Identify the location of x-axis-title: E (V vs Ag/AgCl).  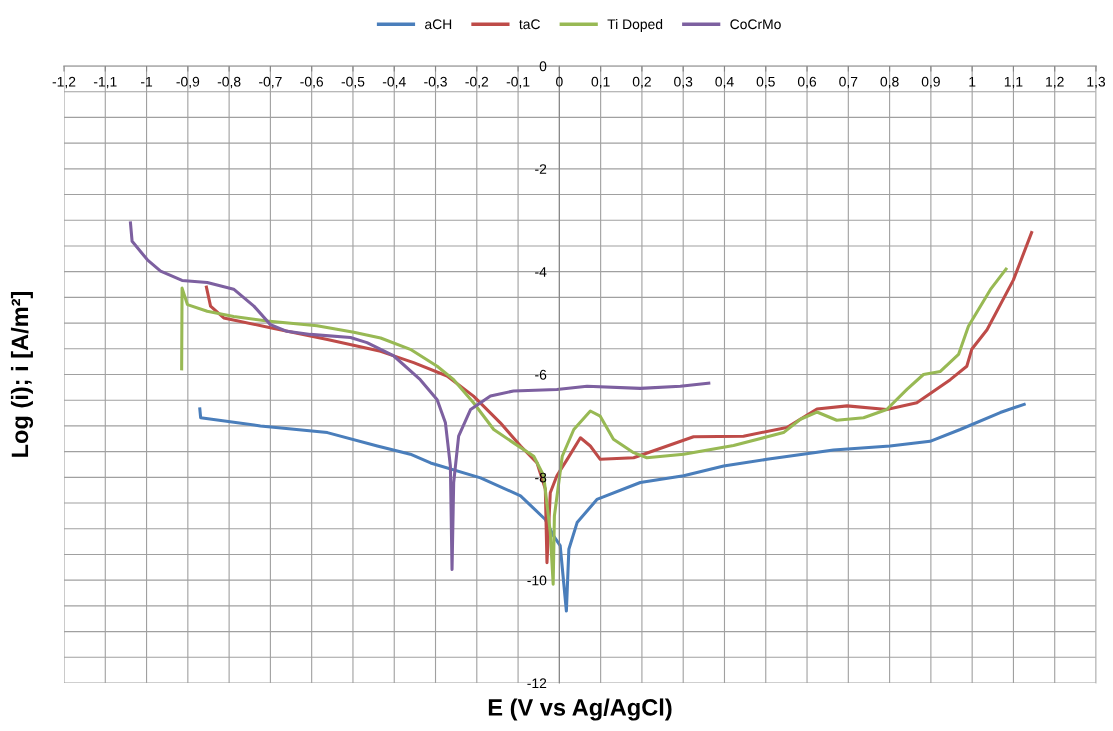
(580, 709).